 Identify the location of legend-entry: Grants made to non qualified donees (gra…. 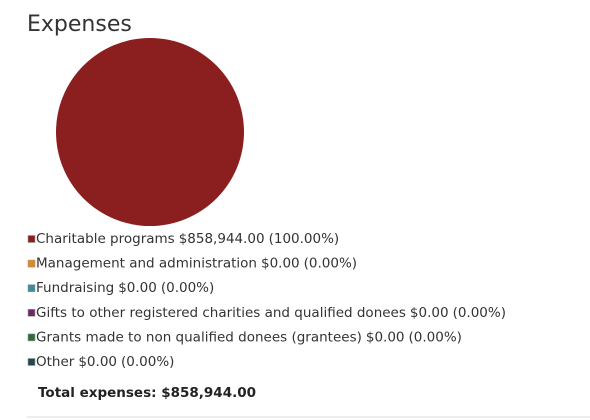
(249, 337).